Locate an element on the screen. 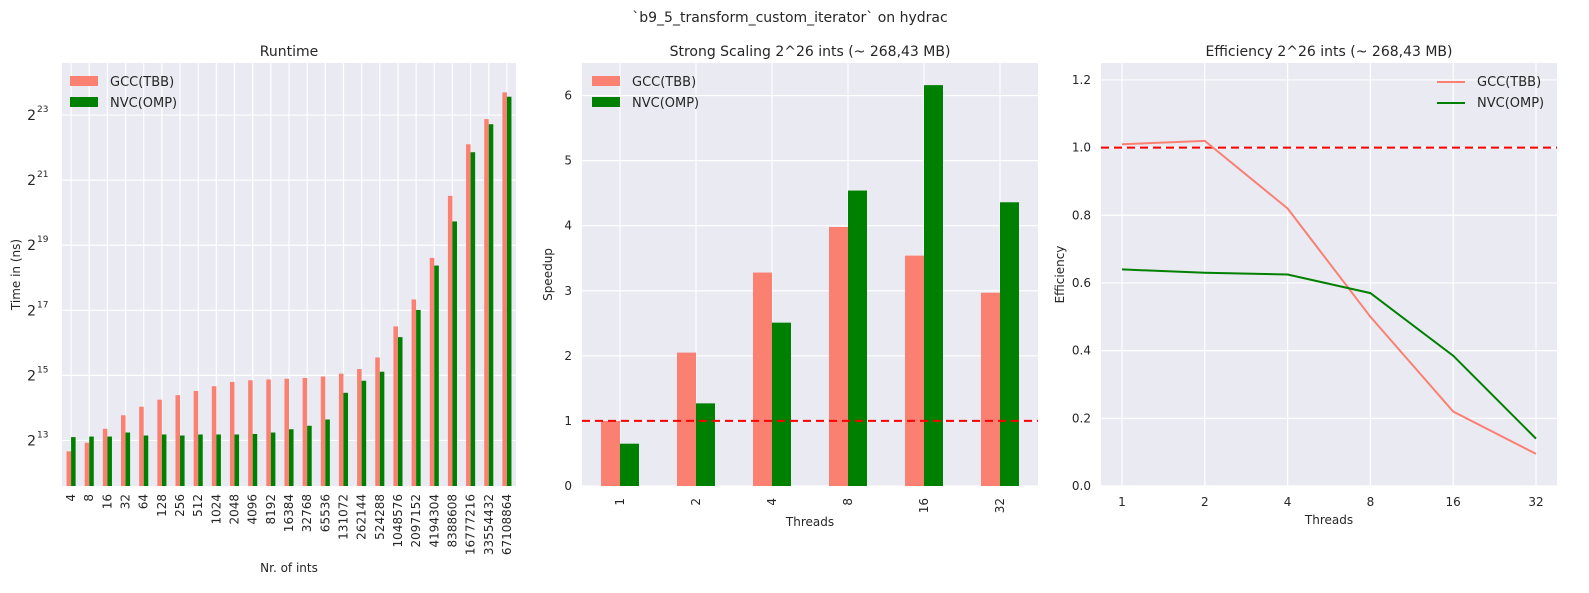 The image size is (1589, 593). y-tick-label: 5 is located at coordinates (568, 161).